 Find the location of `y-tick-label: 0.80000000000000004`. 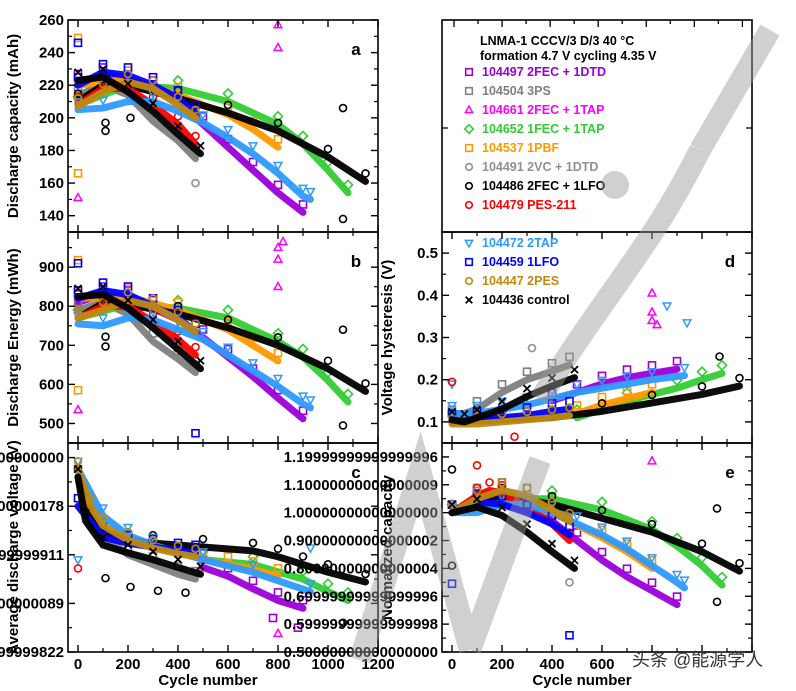

y-tick-label: 0.80000000000000004 is located at coordinates (361, 568).